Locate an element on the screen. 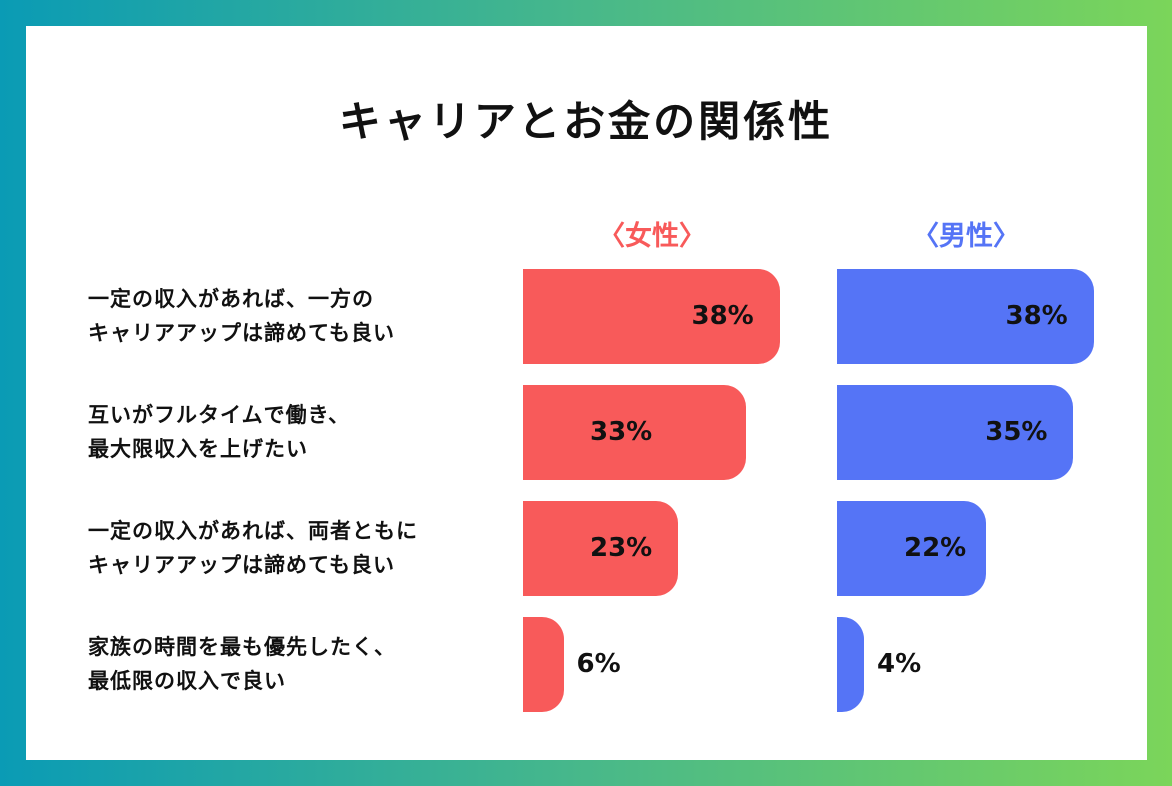 The height and width of the screenshot is (786, 1172). category-label: 互いがフルタイムで働き、 最大限収入を上げたい is located at coordinates (219, 432).